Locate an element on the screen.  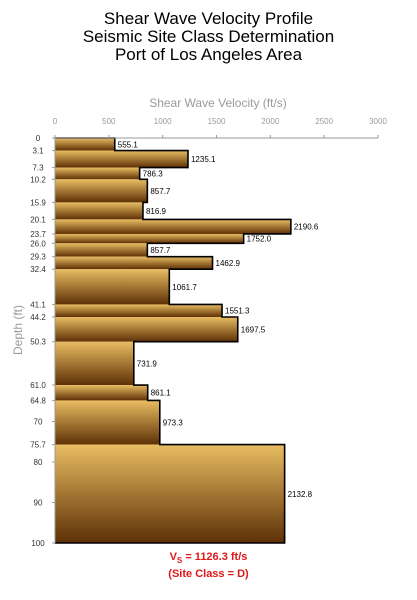
value-label-16: 2132.8 is located at coordinates (300, 494).